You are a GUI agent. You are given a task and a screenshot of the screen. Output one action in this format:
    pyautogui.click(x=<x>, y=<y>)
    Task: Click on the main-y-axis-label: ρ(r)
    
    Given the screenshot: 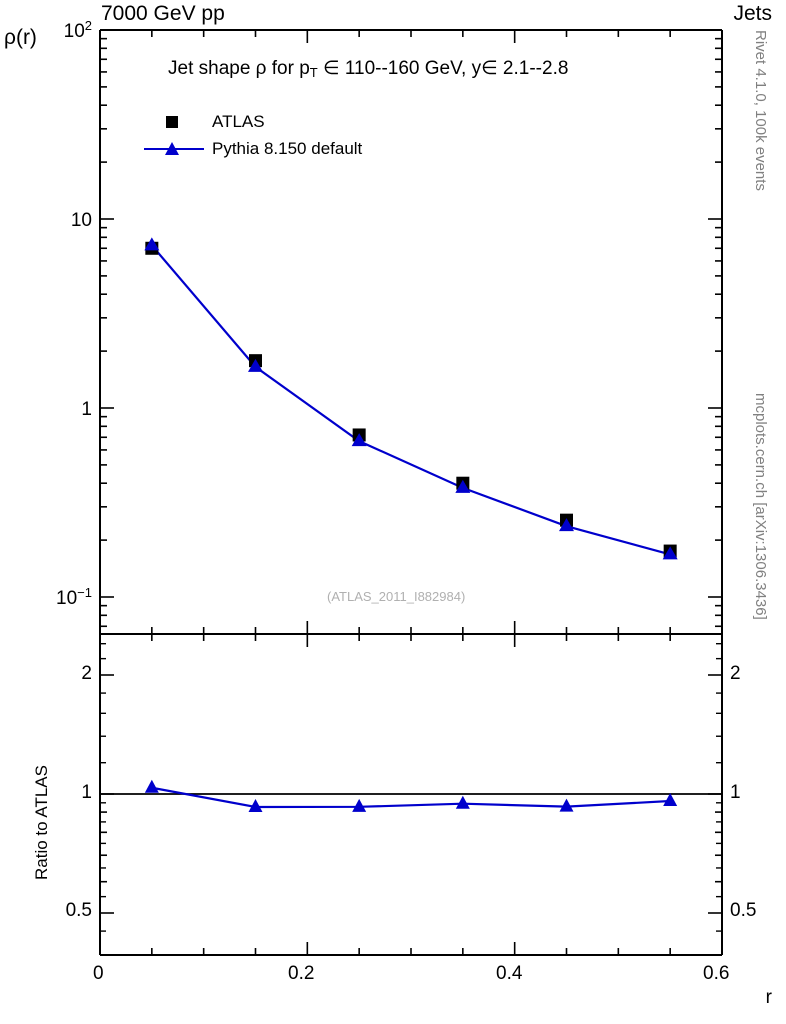 What is the action you would take?
    pyautogui.click(x=20, y=37)
    